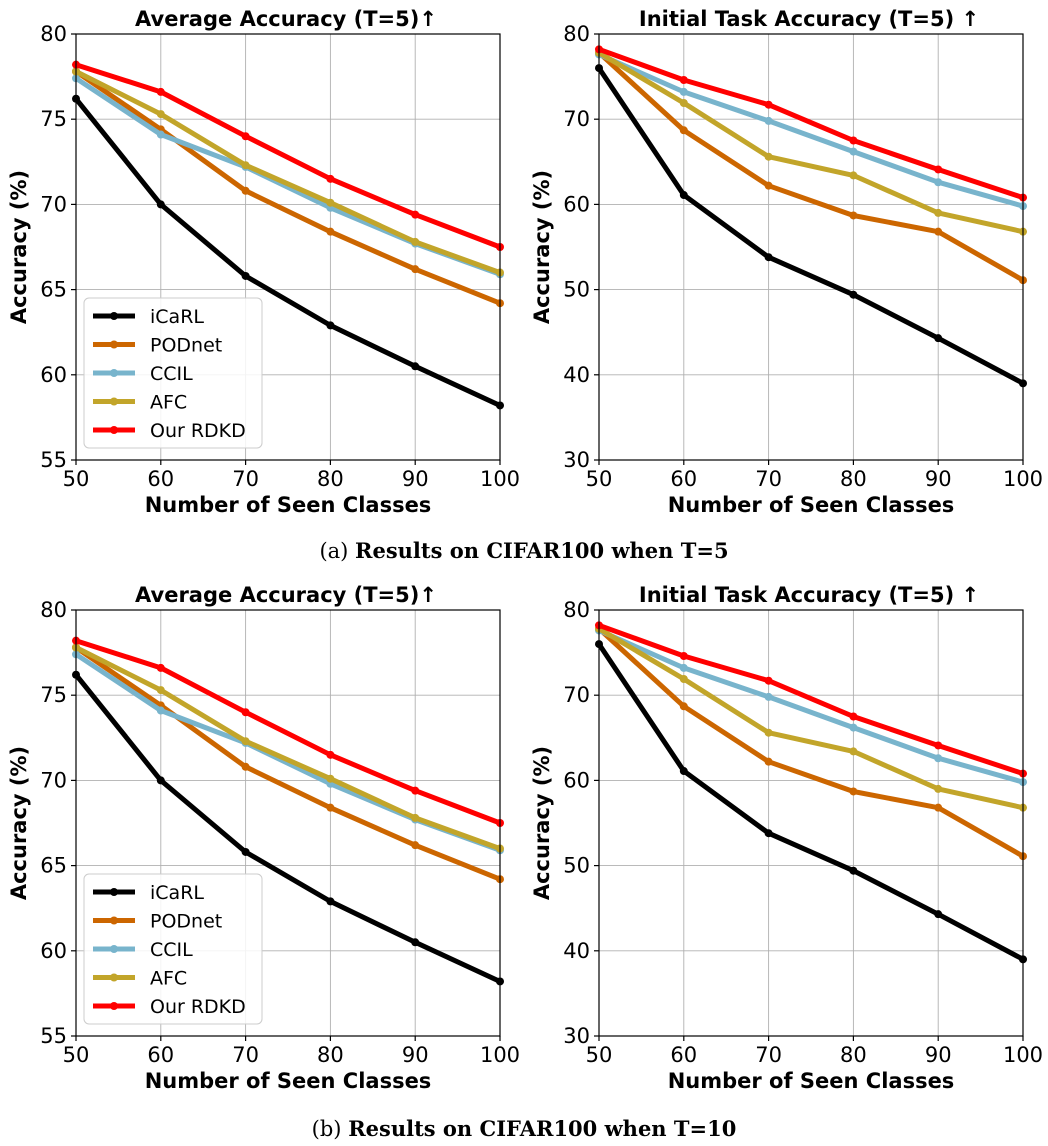  I want to click on legend-entry-label: iCaRL, so click(177, 893).